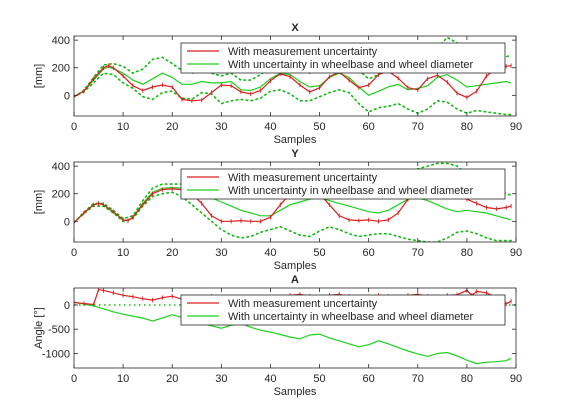 Image resolution: width=570 pixels, height=420 pixels. I want to click on chart-title: A, so click(295, 280).